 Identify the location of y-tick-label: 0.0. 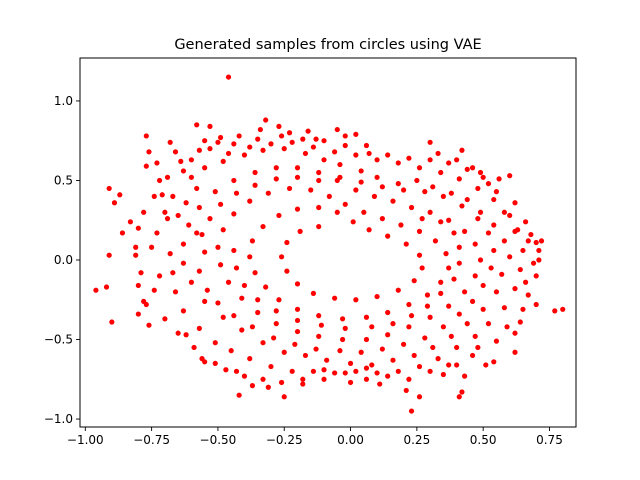
(63, 260).